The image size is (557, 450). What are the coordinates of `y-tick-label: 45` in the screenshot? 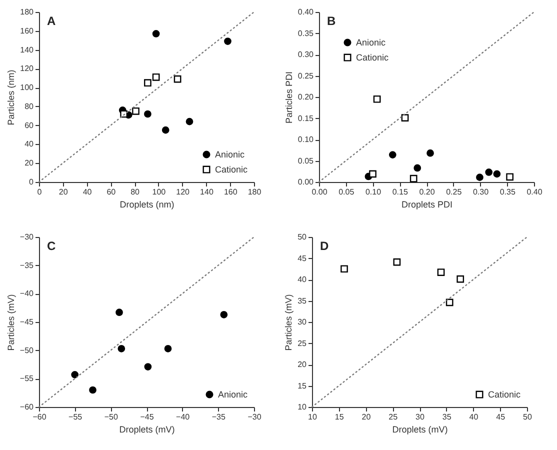 It's located at (303, 258).